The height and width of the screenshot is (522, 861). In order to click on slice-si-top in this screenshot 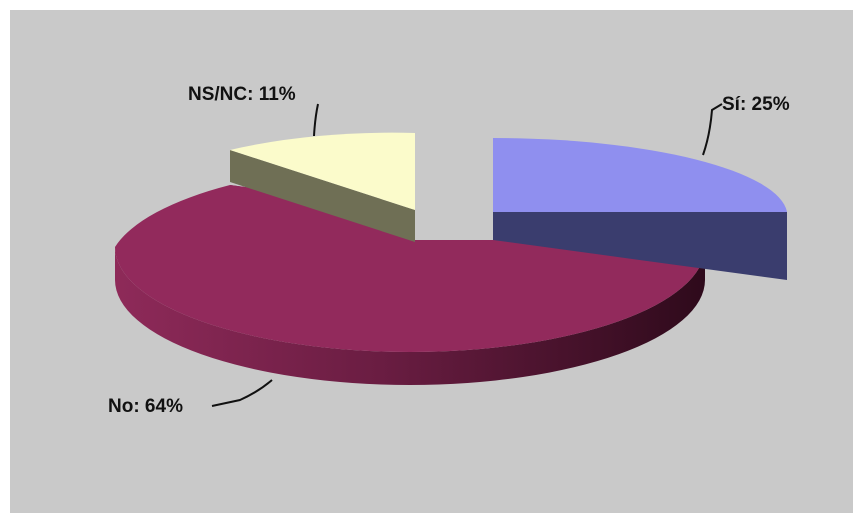, I will do `click(640, 175)`.